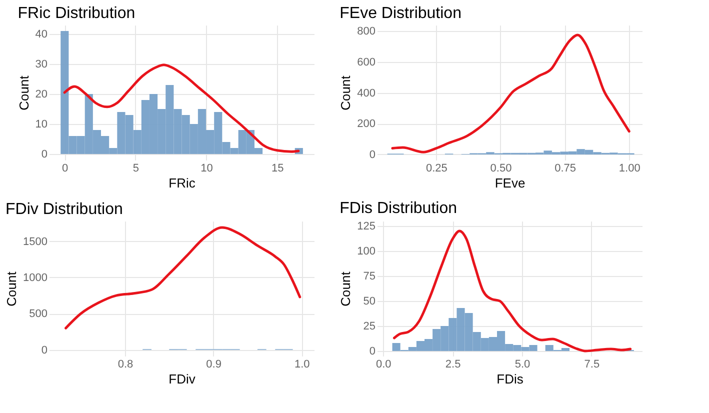  I want to click on y-tick-label: 100, so click(366, 252).